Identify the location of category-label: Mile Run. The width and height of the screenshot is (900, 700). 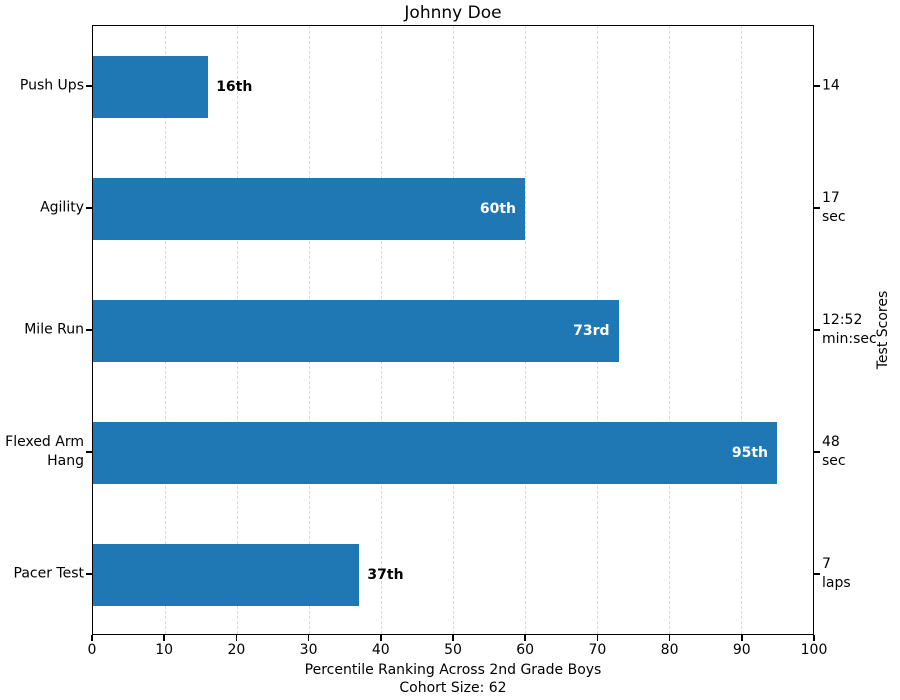
(54, 329).